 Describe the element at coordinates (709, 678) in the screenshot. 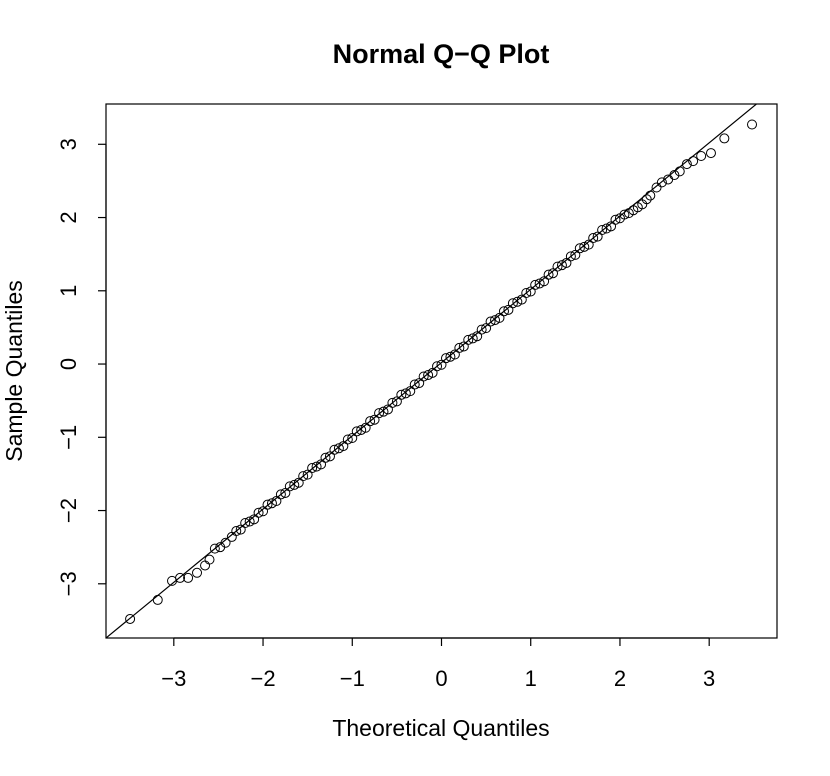

I see `x-tick-label: 3` at that location.